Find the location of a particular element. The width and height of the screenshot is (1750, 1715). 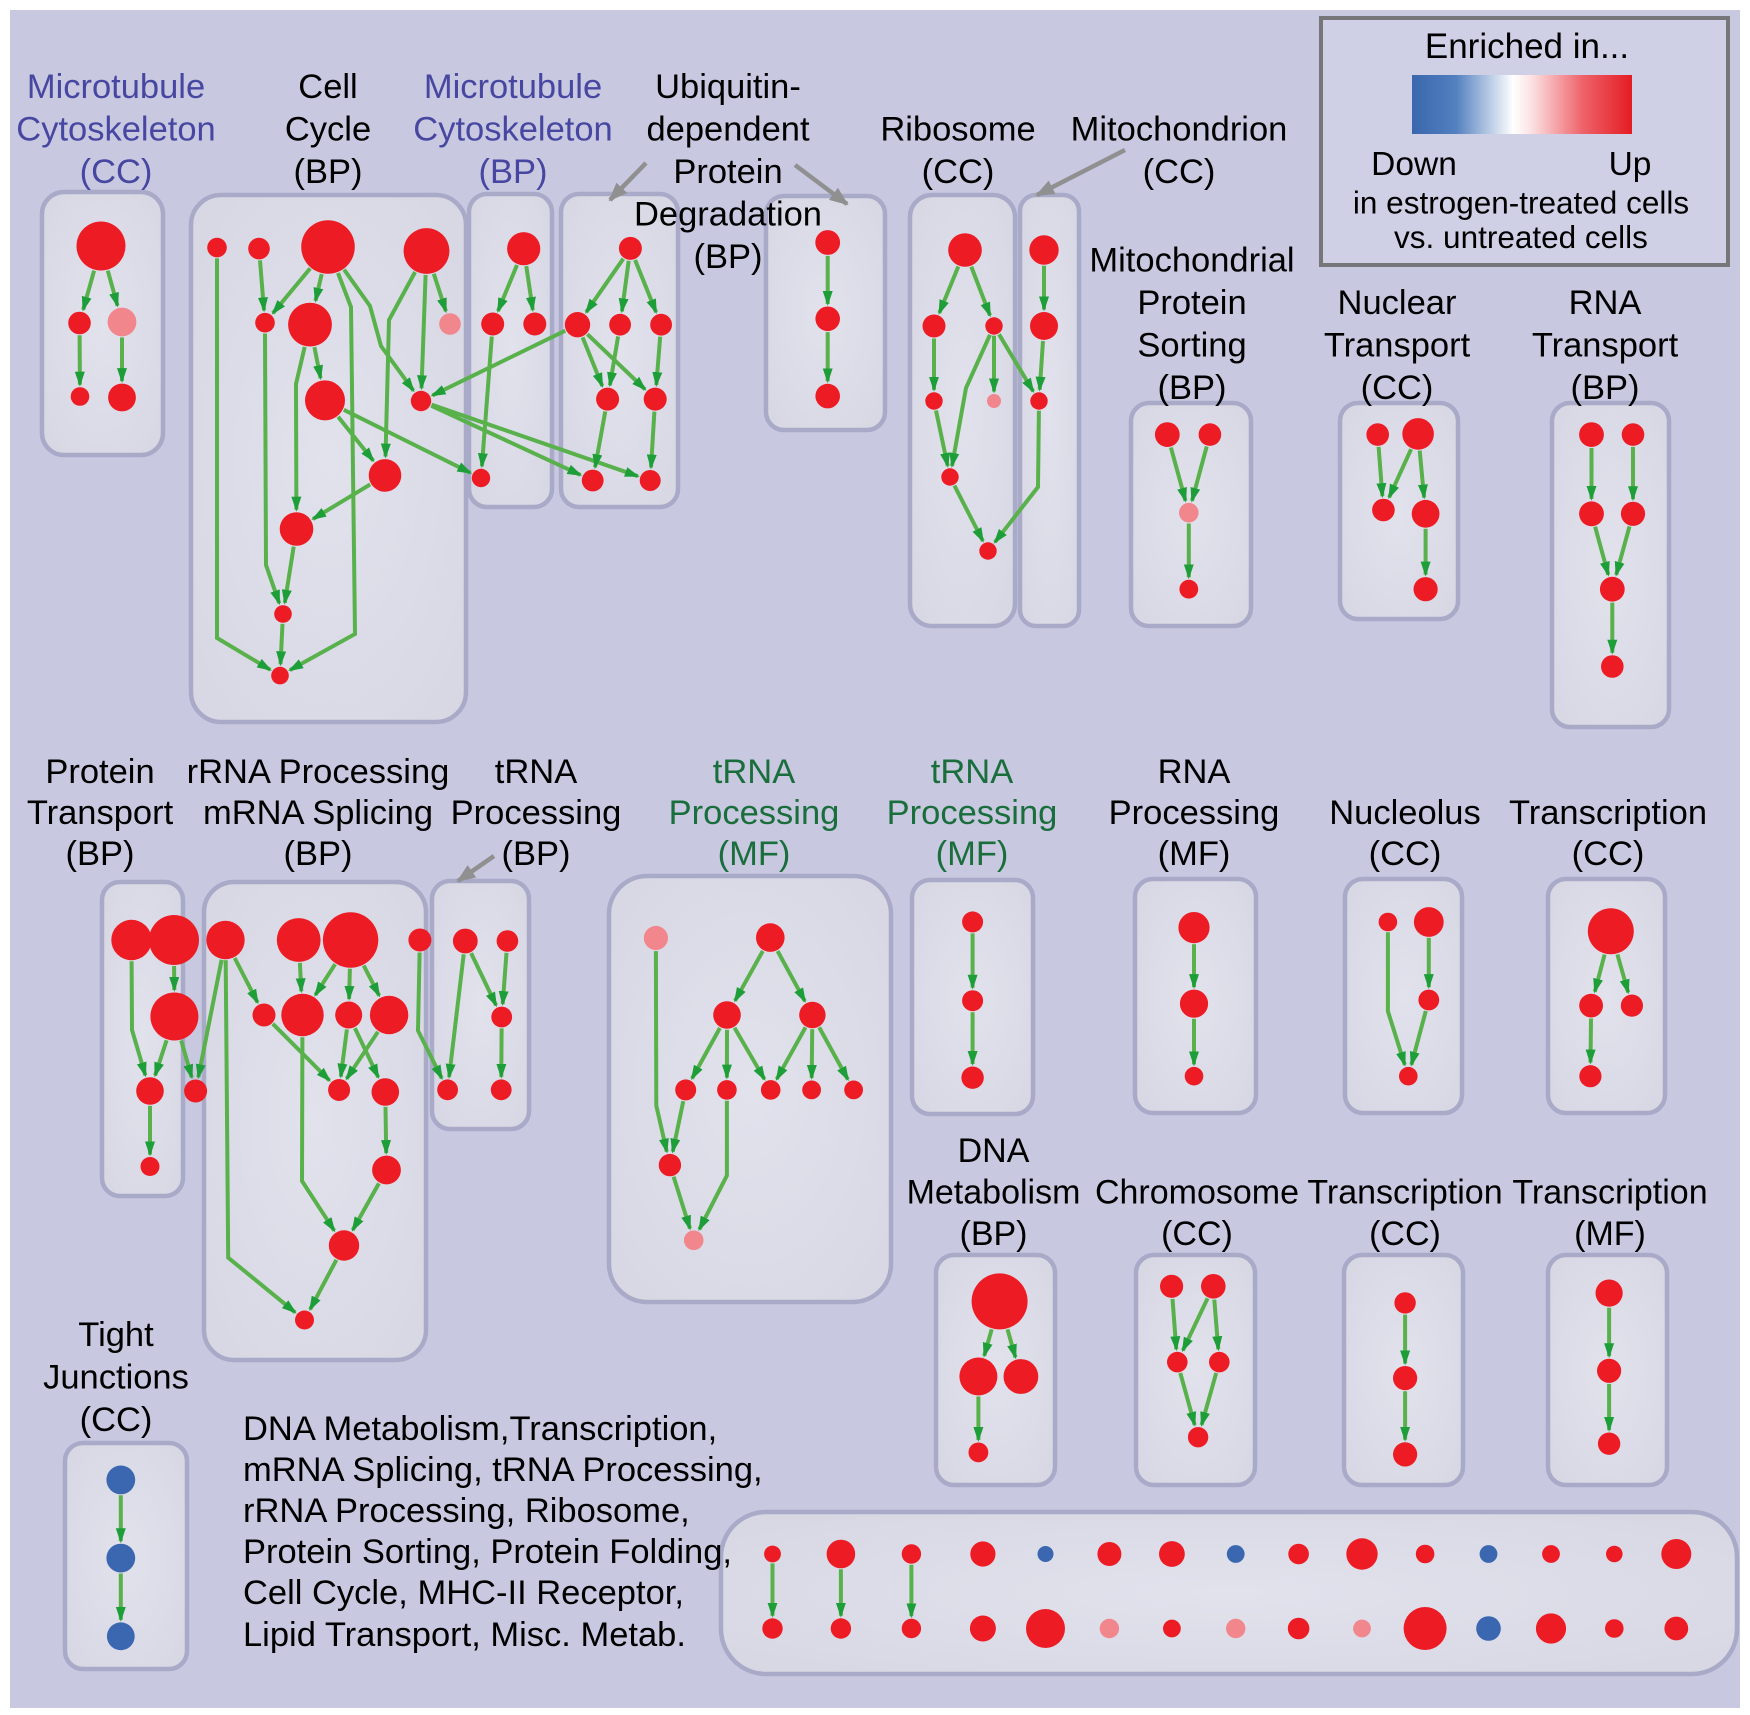

svg-text: Cycle is located at coordinates (328, 130).